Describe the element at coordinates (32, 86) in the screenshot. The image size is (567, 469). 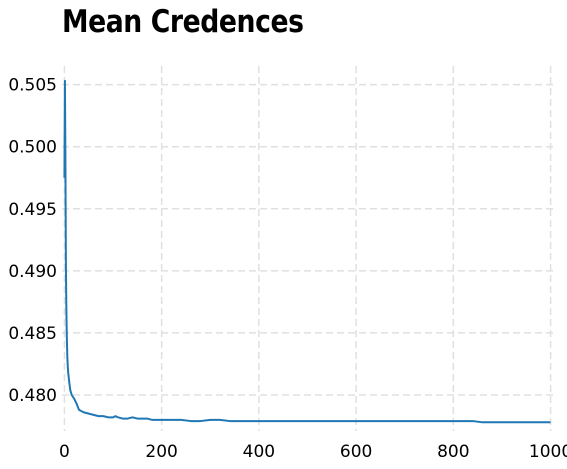
I see `y-tick-label: 0.505` at that location.